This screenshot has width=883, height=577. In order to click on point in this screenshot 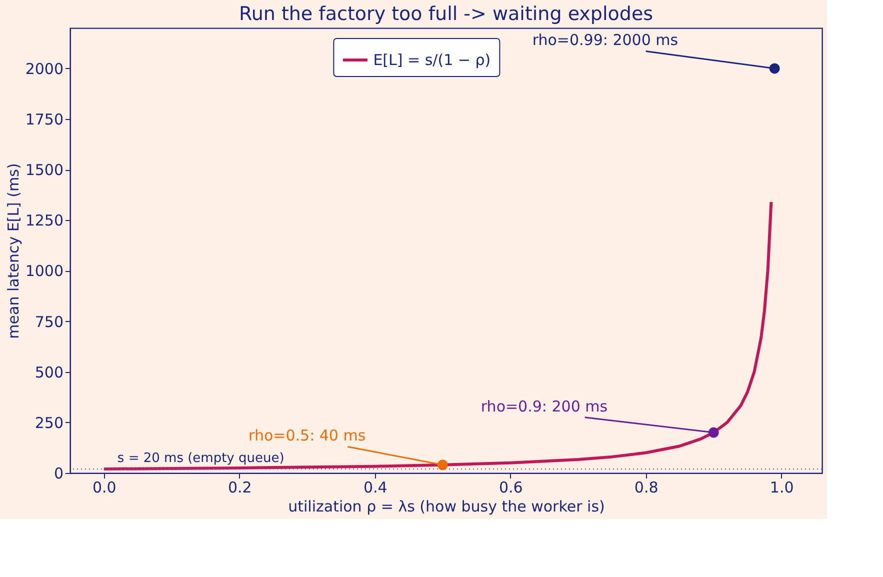, I will do `click(774, 68)`.